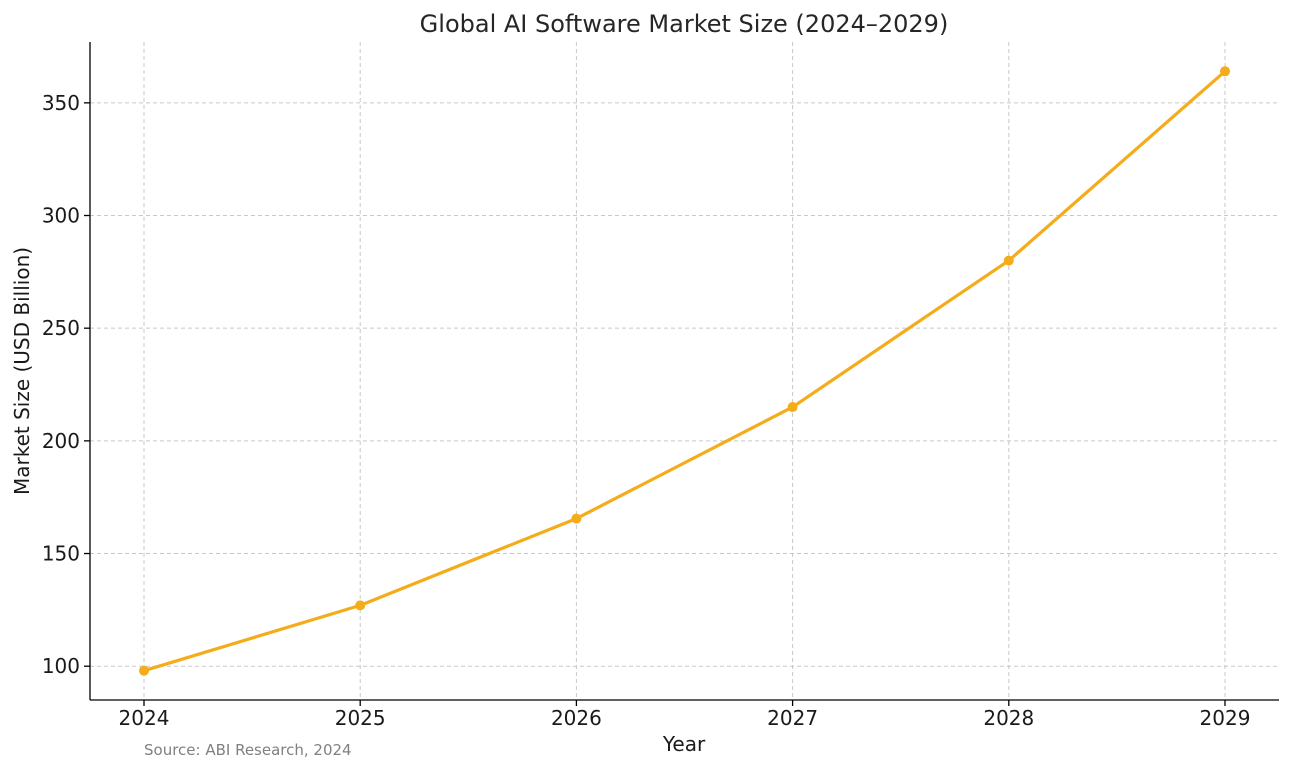 The width and height of the screenshot is (1292, 772). Describe the element at coordinates (576, 718) in the screenshot. I see `x-tick-label: 2026` at that location.